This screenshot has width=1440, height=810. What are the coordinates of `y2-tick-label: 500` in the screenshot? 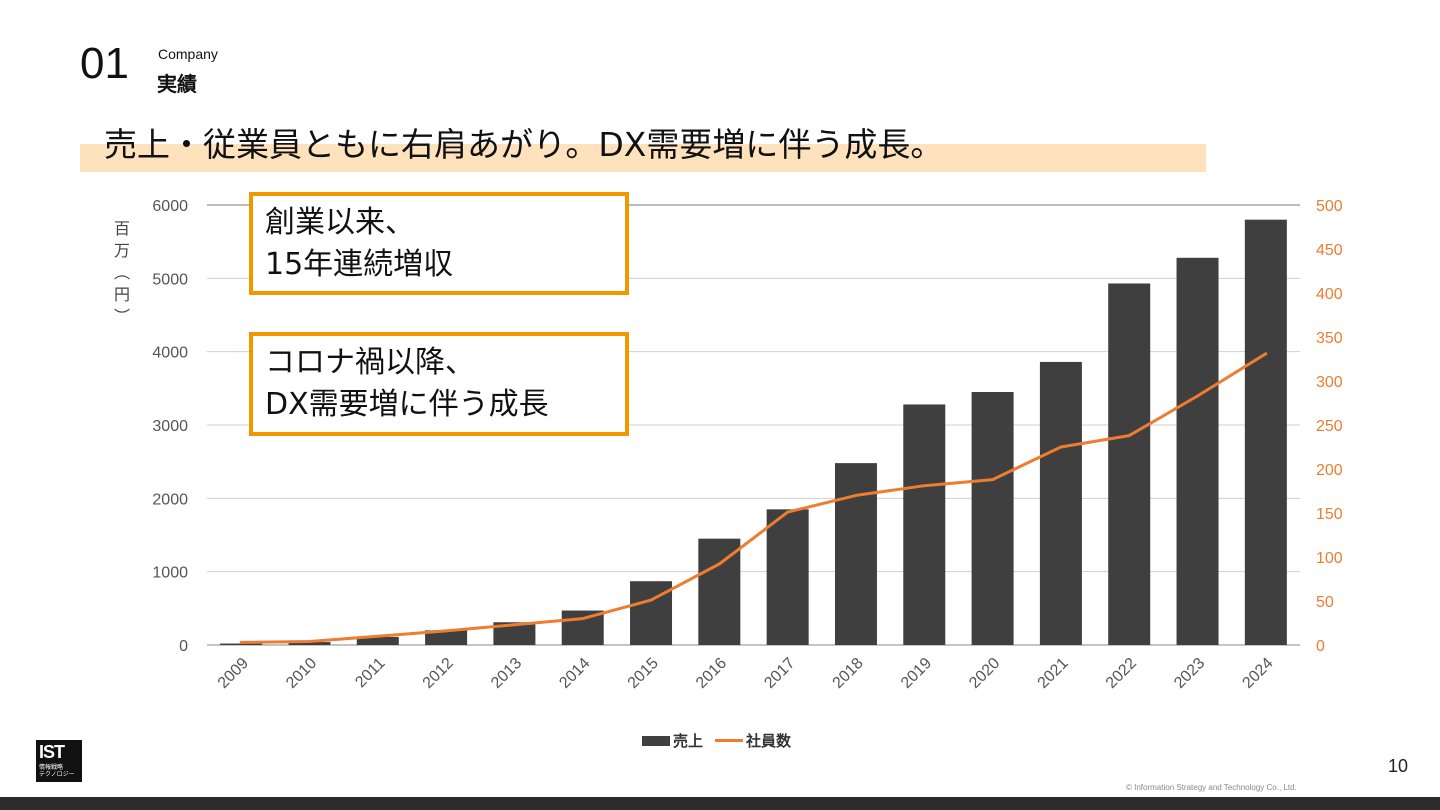 It's located at (1329, 206).